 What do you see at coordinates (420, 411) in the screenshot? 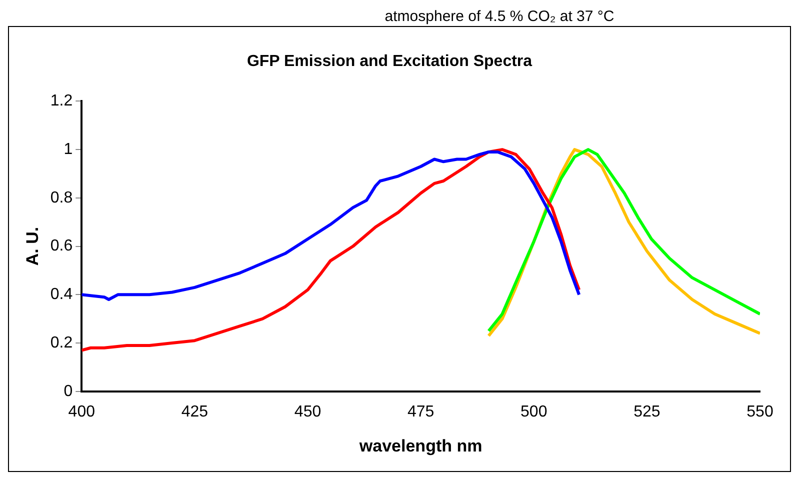
I see `x-tick-label: 475` at bounding box center [420, 411].